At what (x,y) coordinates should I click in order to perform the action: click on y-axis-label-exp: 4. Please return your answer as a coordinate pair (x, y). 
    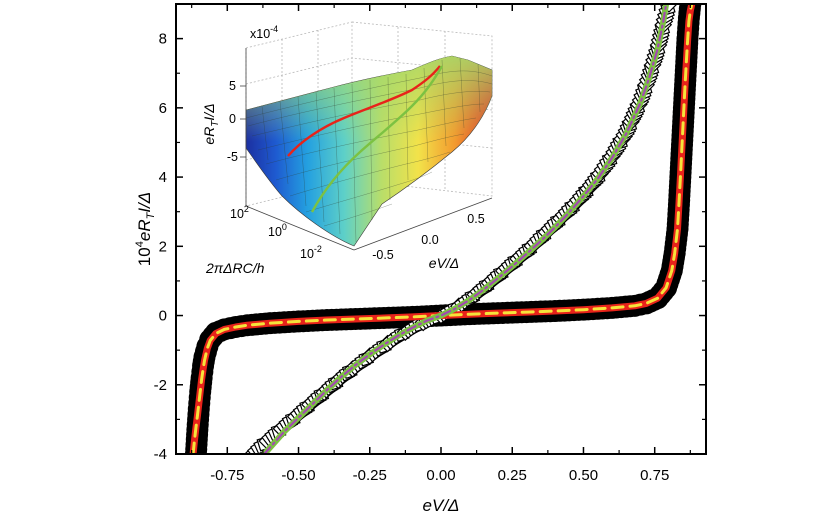
    Looking at the image, I should click on (140, 244).